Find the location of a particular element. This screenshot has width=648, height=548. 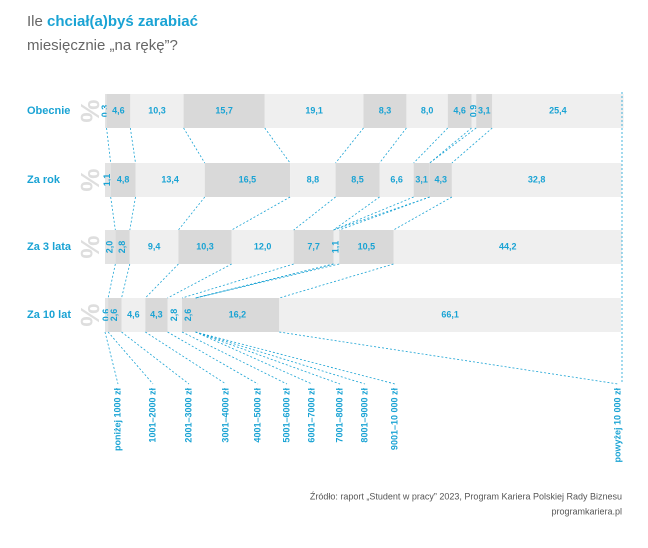

value-label: 25,4 is located at coordinates (558, 110).